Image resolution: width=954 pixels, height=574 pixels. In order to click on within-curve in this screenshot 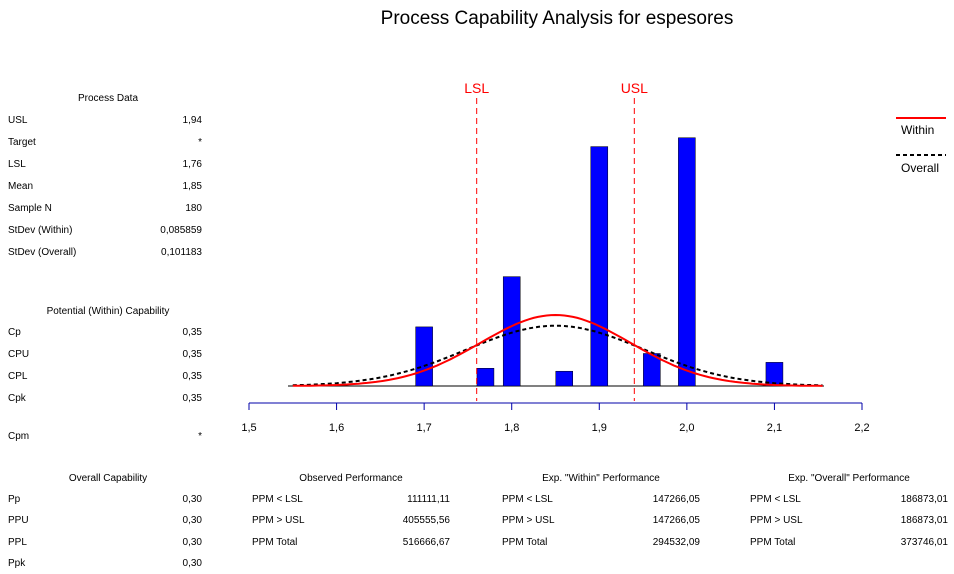, I will do `click(557, 350)`.